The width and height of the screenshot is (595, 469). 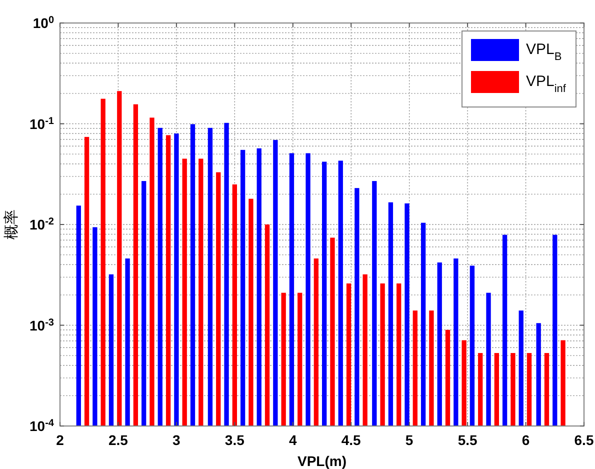 I want to click on x-tick-label: 3.5, so click(x=234, y=440).